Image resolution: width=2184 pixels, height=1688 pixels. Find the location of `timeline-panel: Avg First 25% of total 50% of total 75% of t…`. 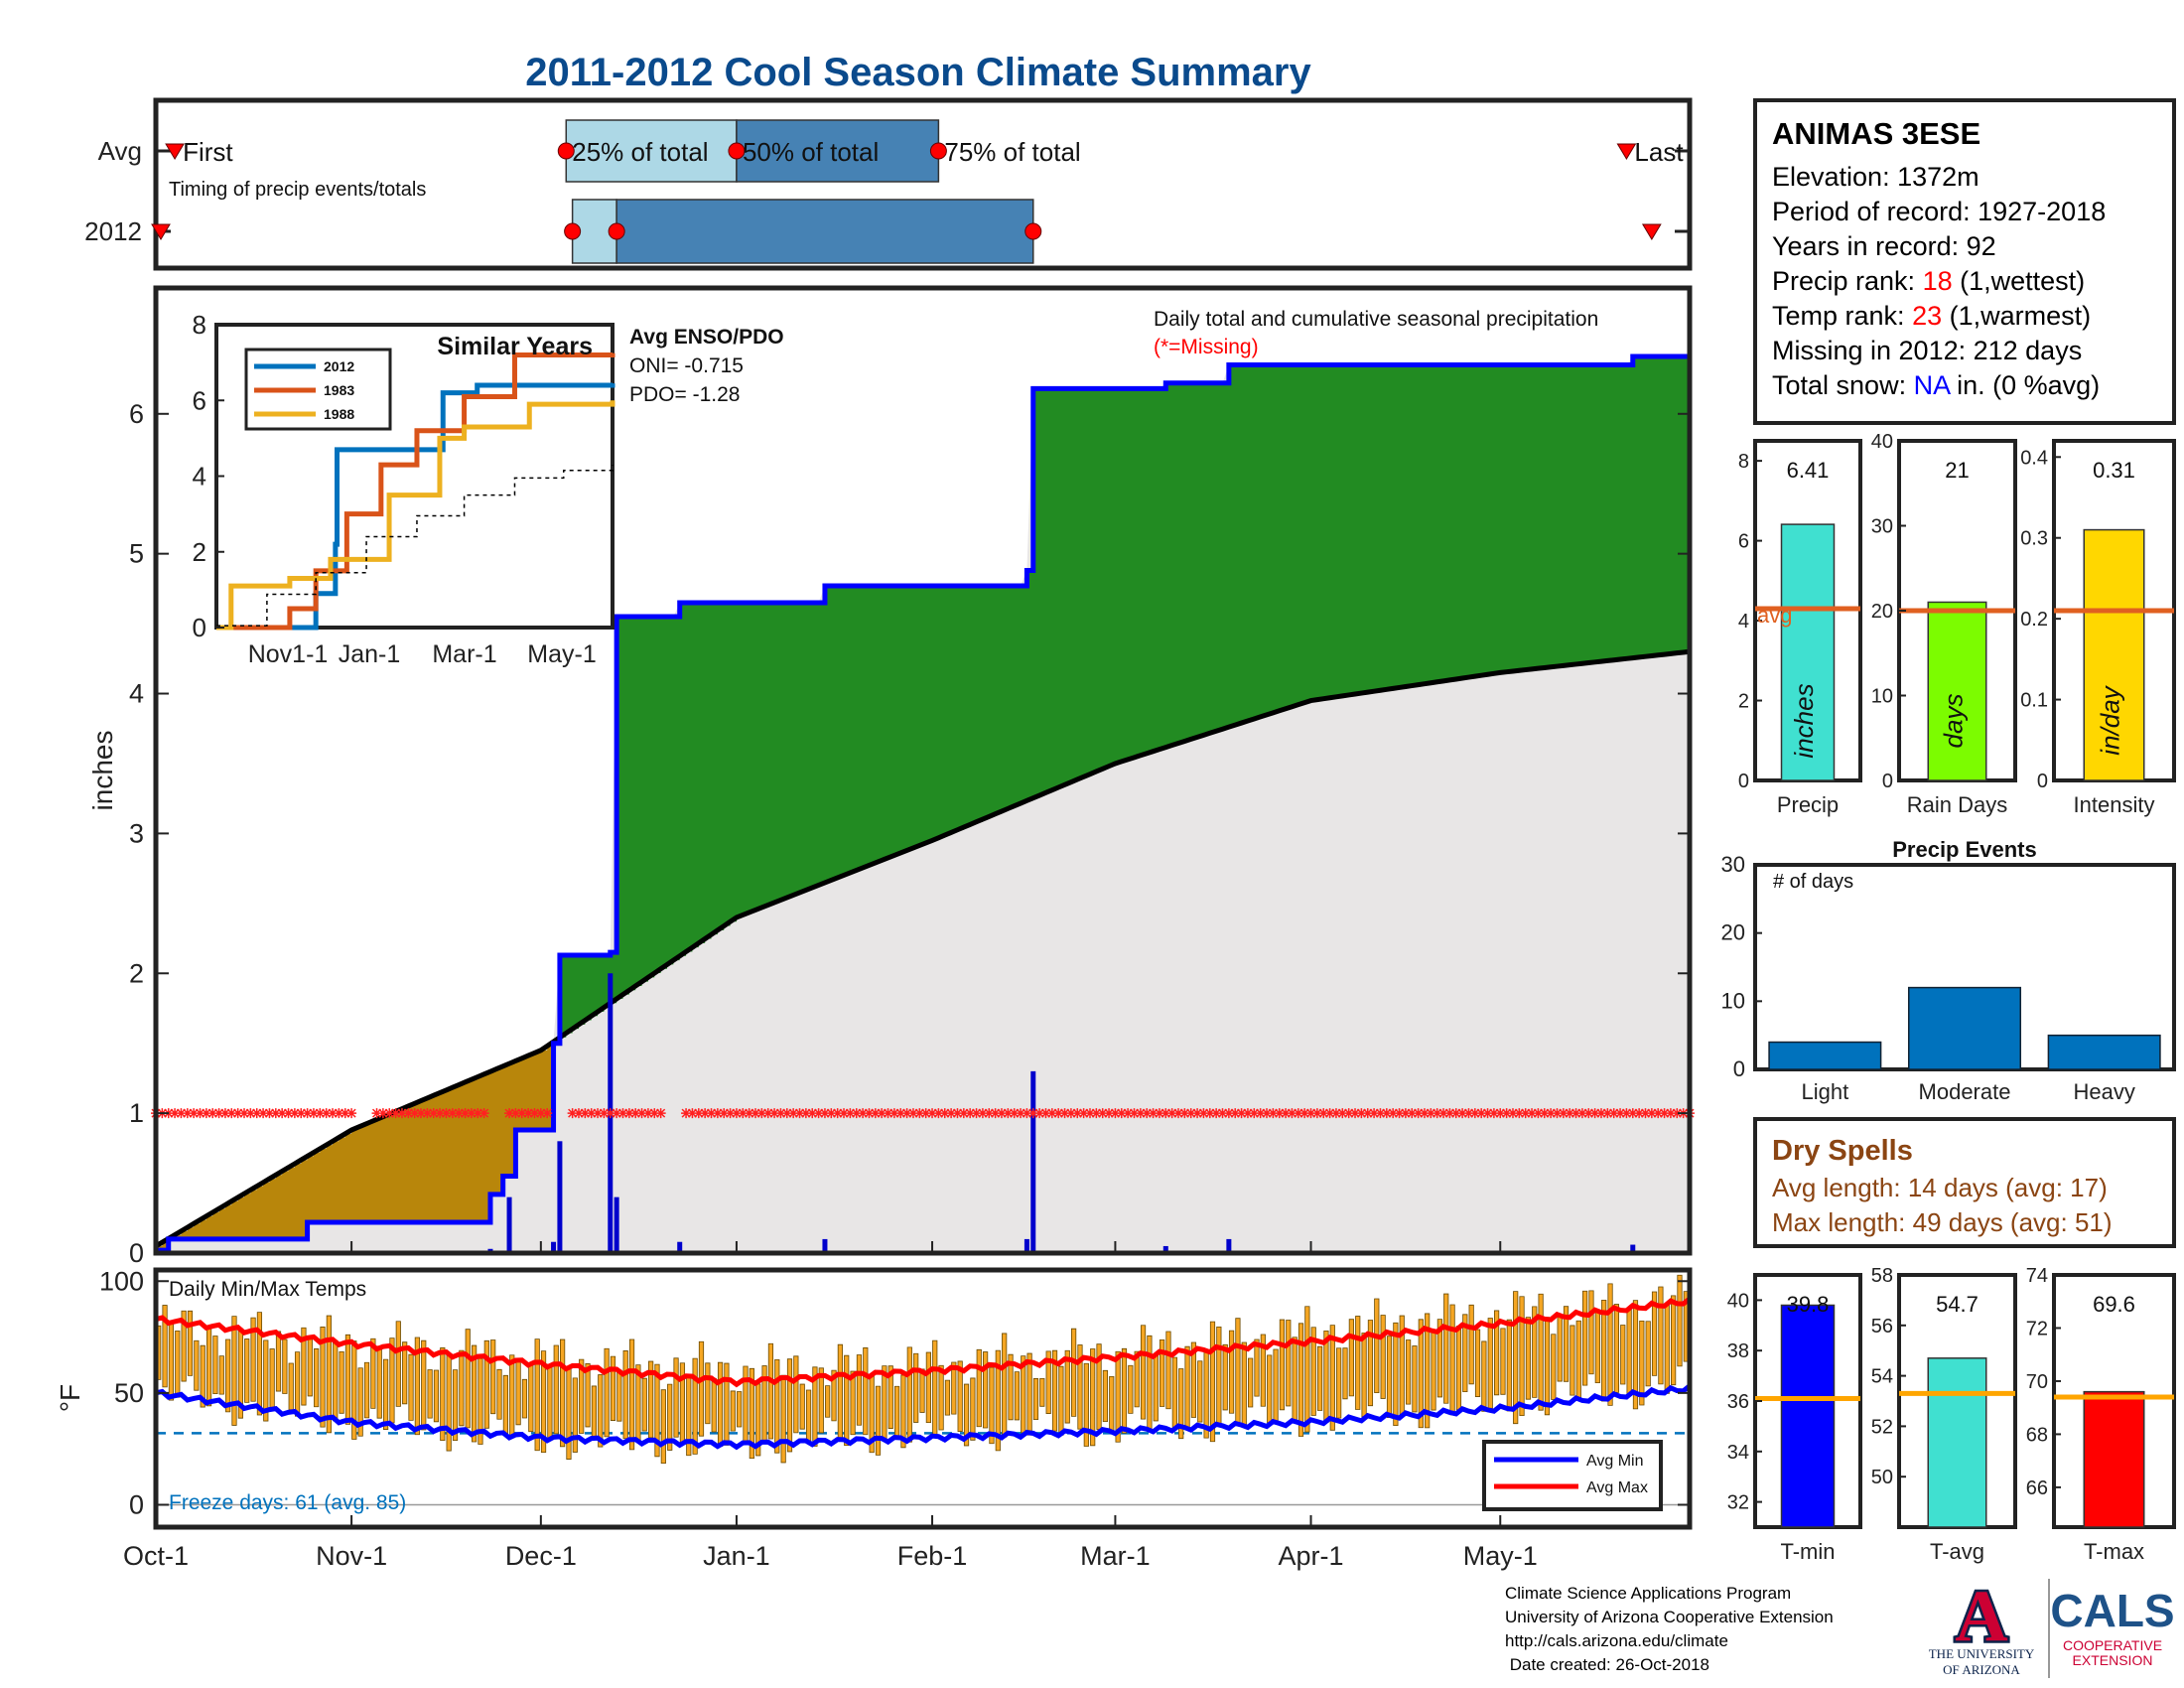

timeline-panel: Avg First 25% of total 50% of total 75% of t… is located at coordinates (888, 184).